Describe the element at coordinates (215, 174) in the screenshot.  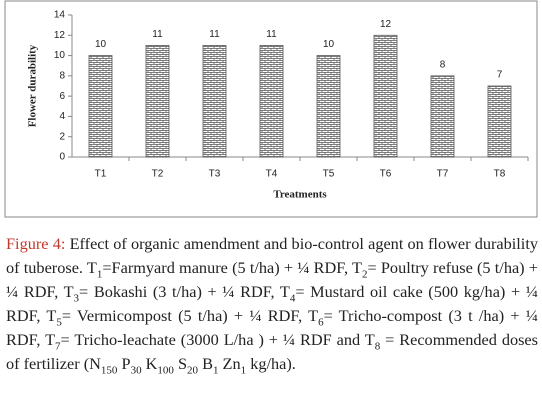
I see `x-tick-label: T3` at that location.